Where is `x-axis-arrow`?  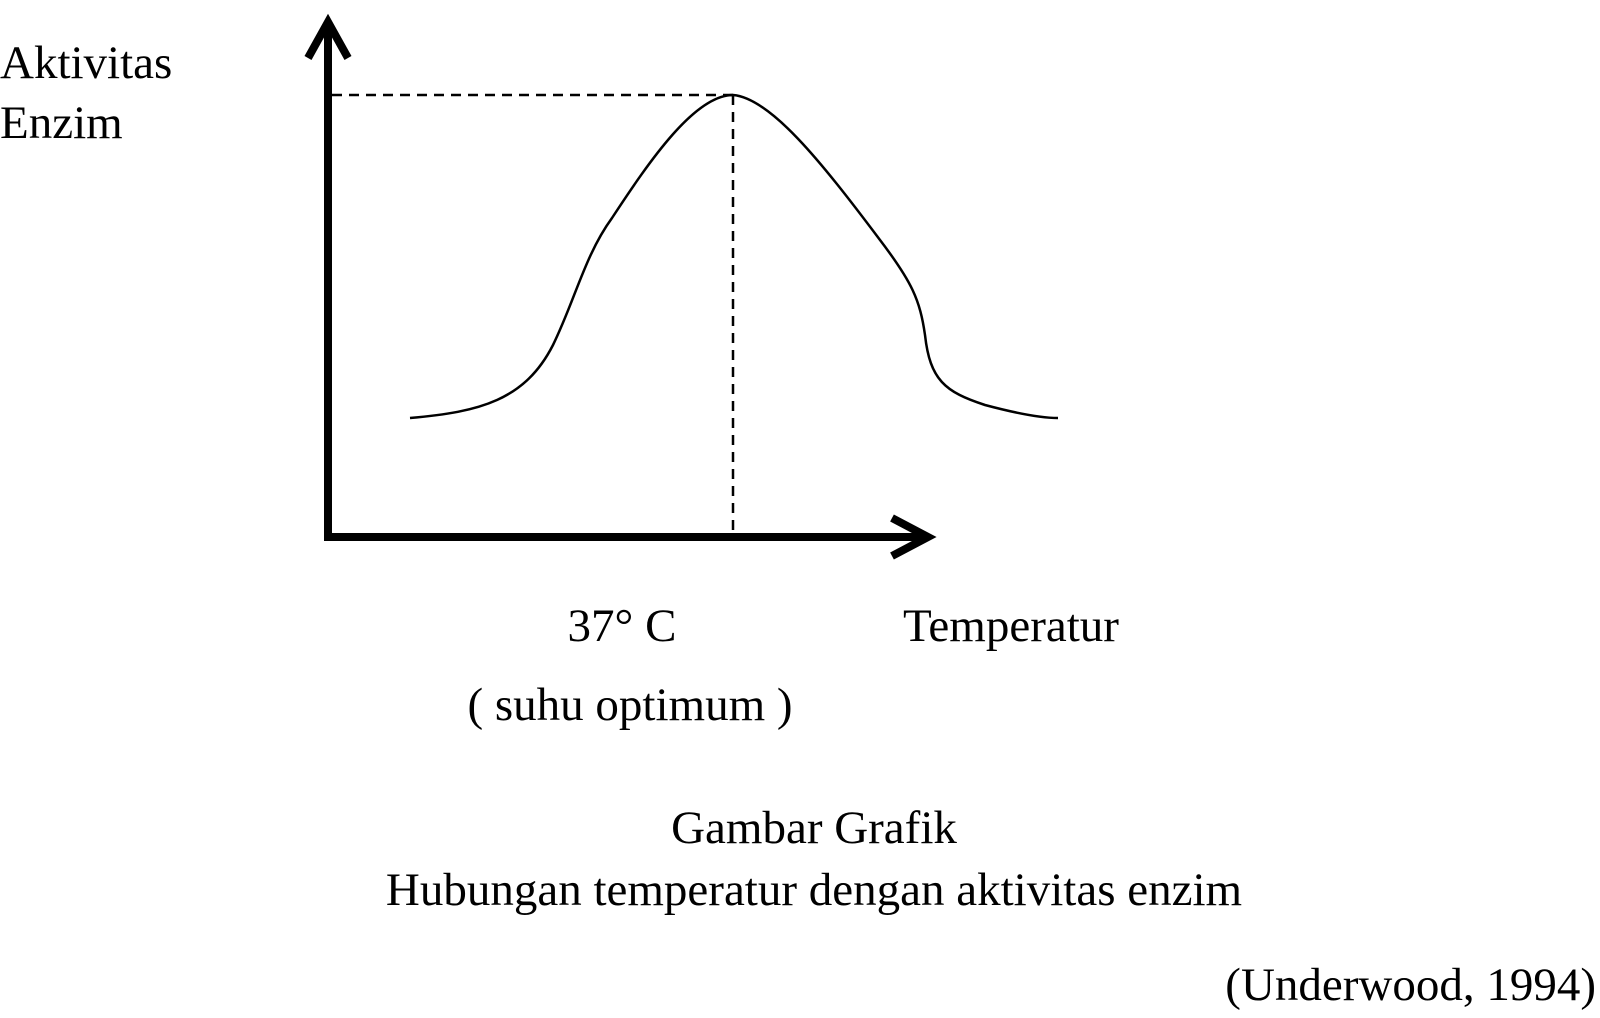
x-axis-arrow is located at coordinates (913, 537).